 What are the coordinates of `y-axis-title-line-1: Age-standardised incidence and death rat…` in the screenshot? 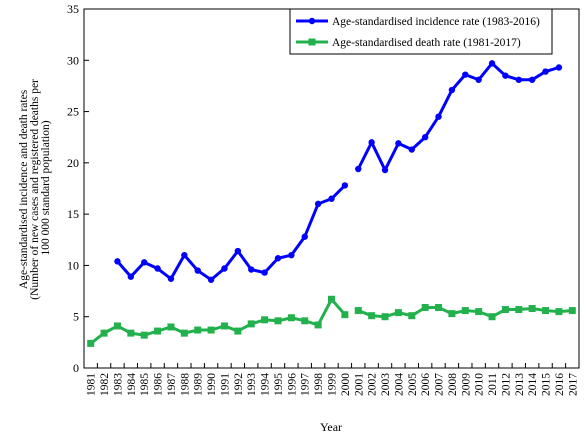 It's located at (24, 189).